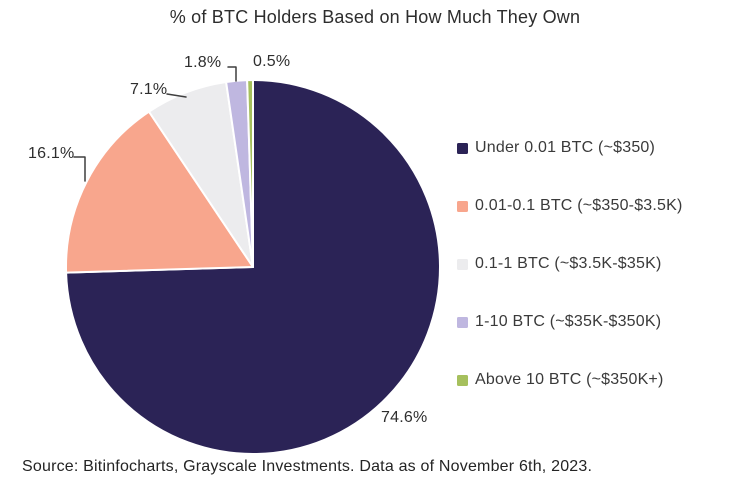 Image resolution: width=750 pixels, height=487 pixels. I want to click on legend-item-1-10: 1-10 BTC (~$35K-$350K), so click(559, 322).